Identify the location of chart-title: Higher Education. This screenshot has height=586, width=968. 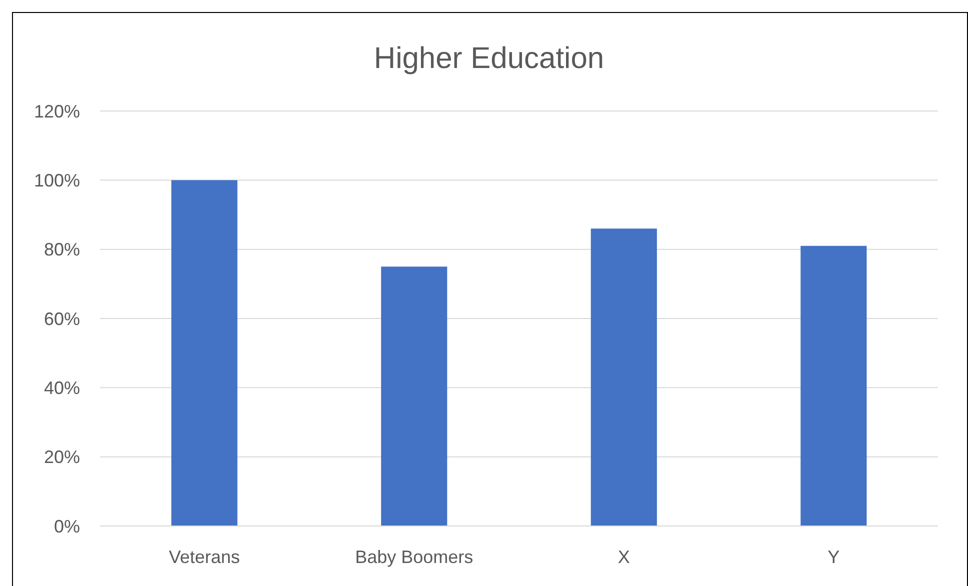
(489, 58).